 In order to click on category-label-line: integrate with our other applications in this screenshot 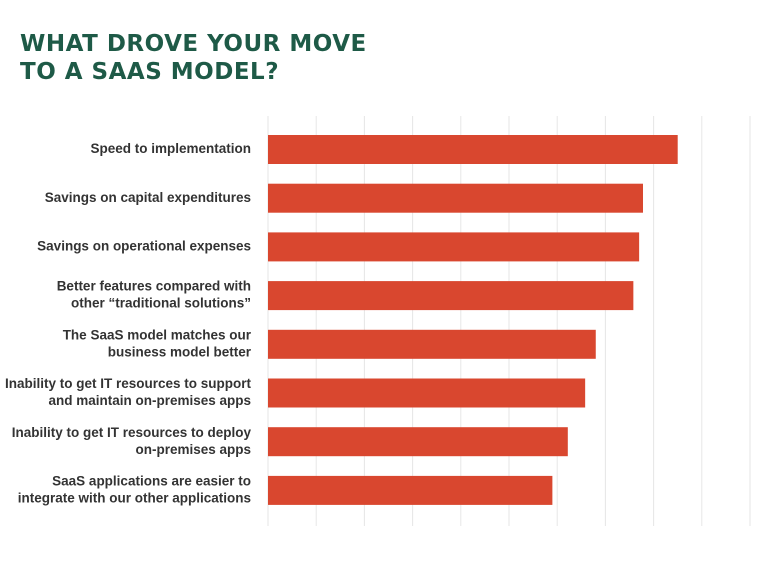, I will do `click(134, 497)`.